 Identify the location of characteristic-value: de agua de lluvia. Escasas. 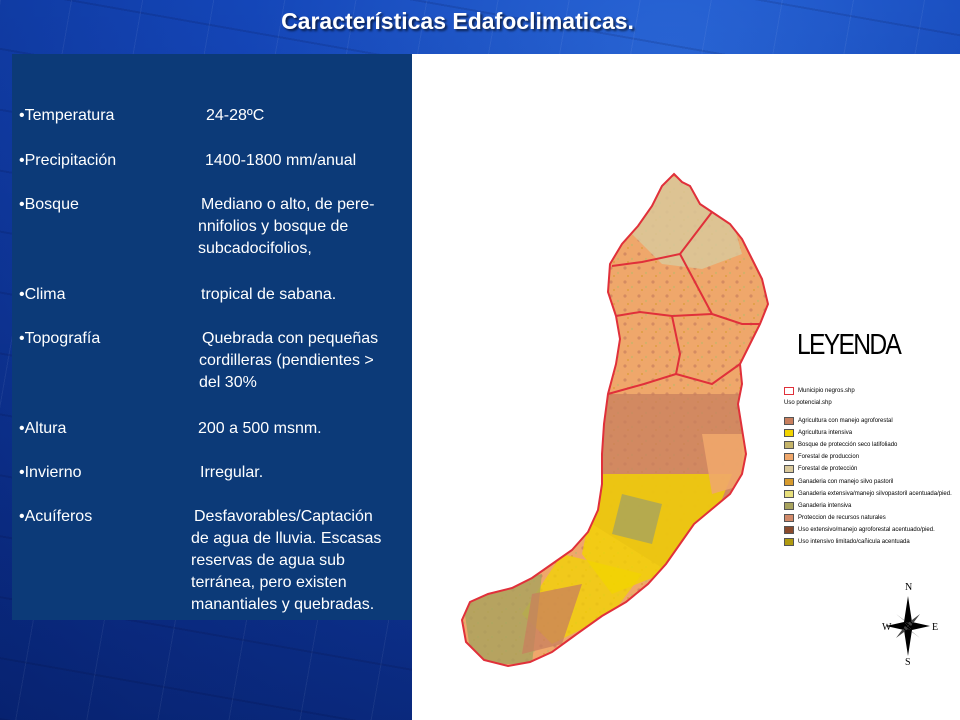
(286, 538).